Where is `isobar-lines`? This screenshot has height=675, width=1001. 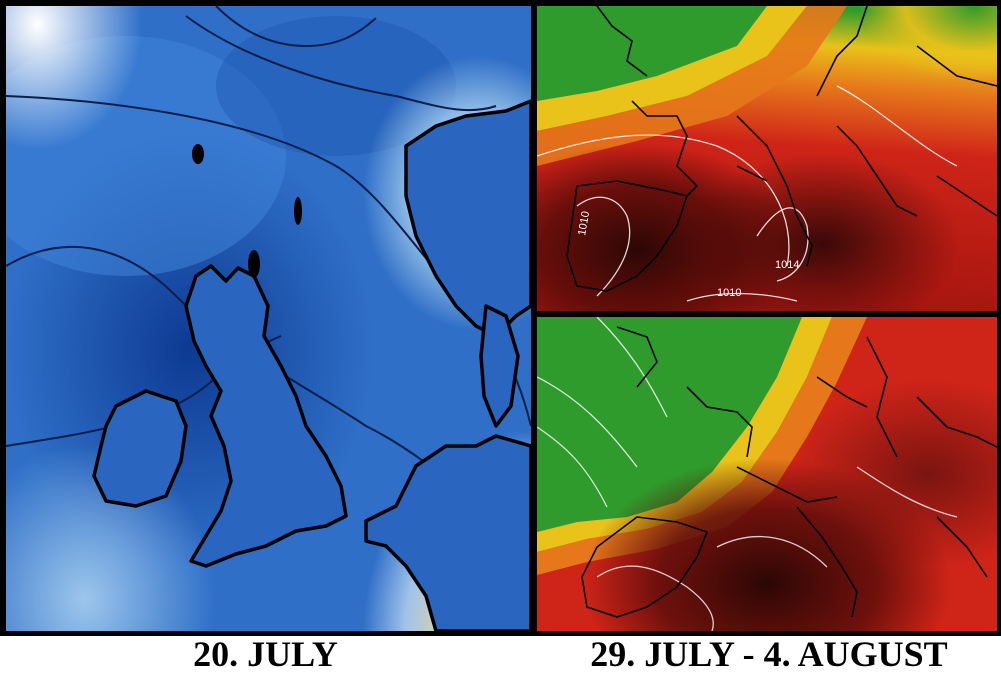
isobar-lines is located at coordinates (747, 193).